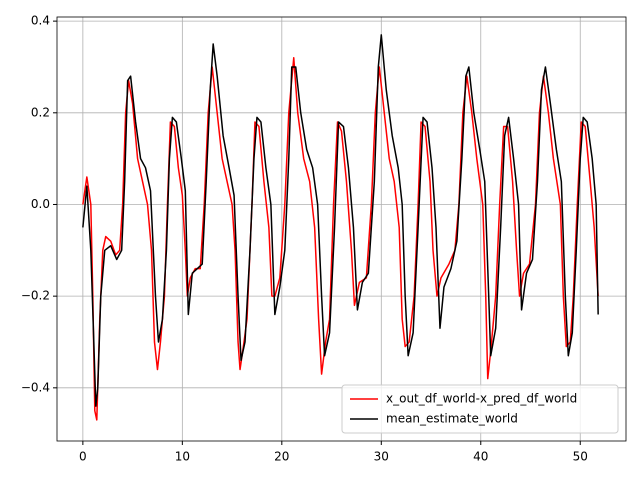 The image size is (640, 484). What do you see at coordinates (35, 296) in the screenshot?
I see `y-tick-label: −0.2` at bounding box center [35, 296].